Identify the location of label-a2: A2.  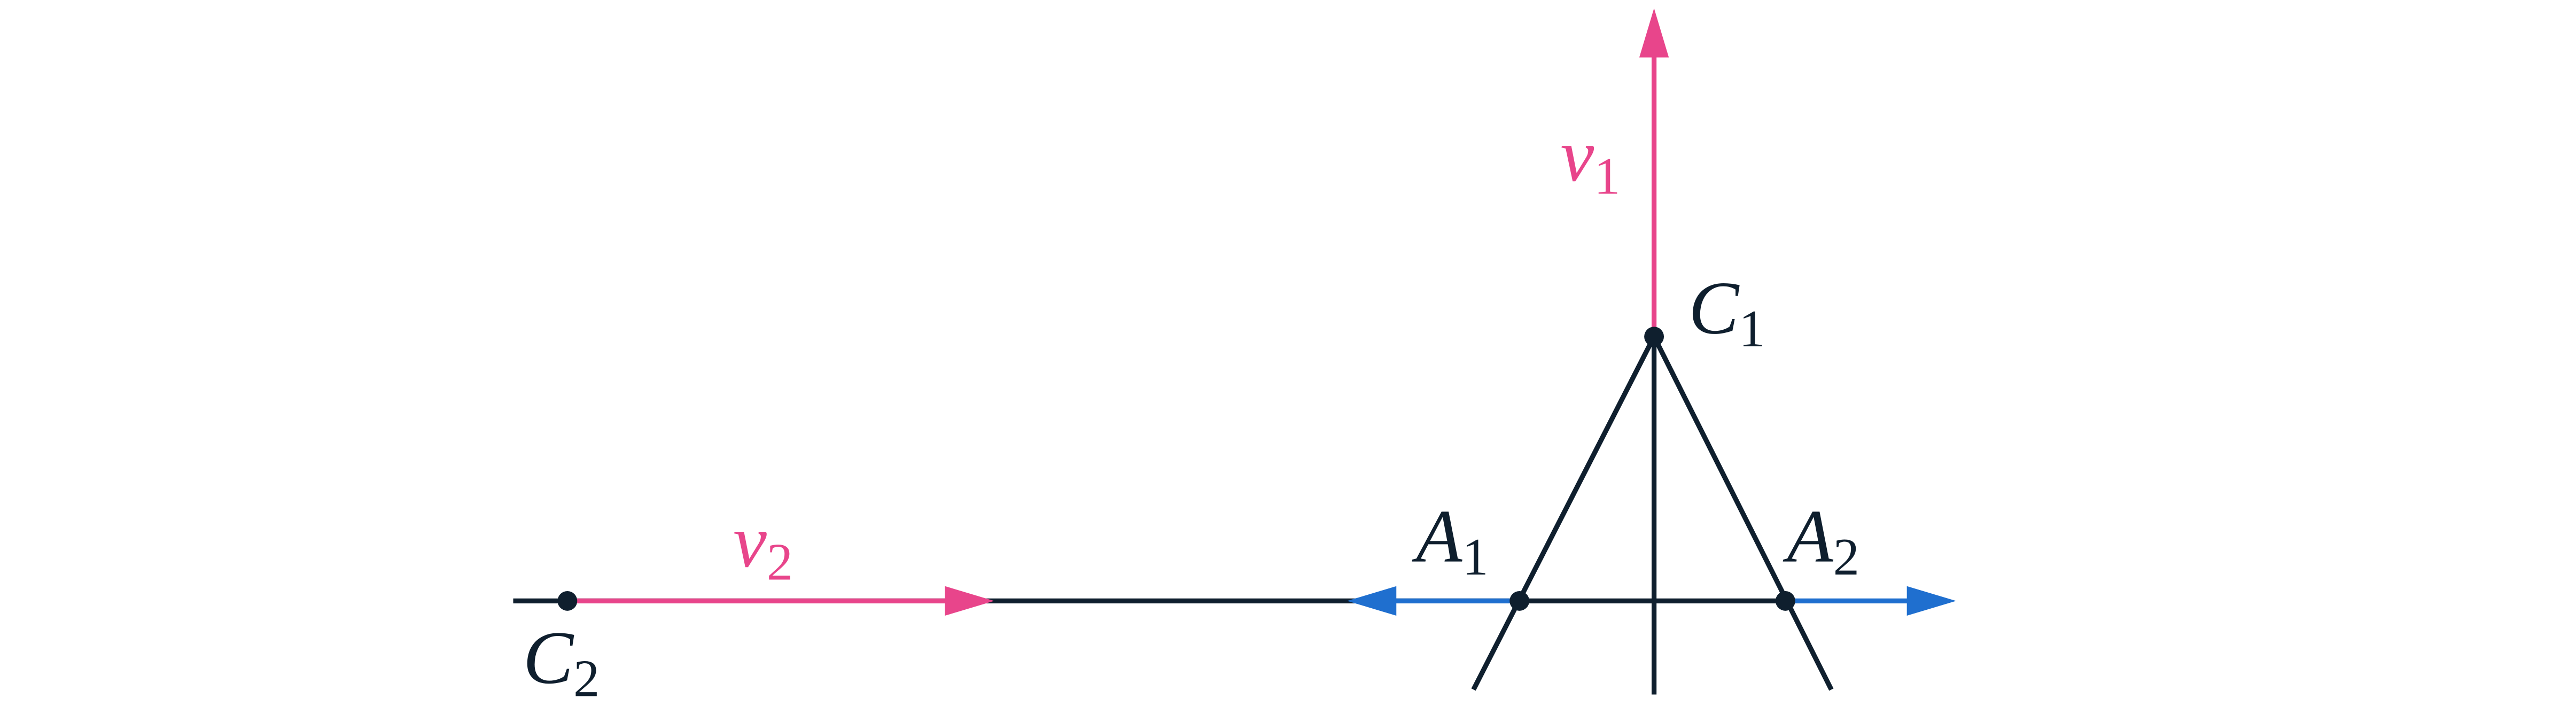
(1821, 540).